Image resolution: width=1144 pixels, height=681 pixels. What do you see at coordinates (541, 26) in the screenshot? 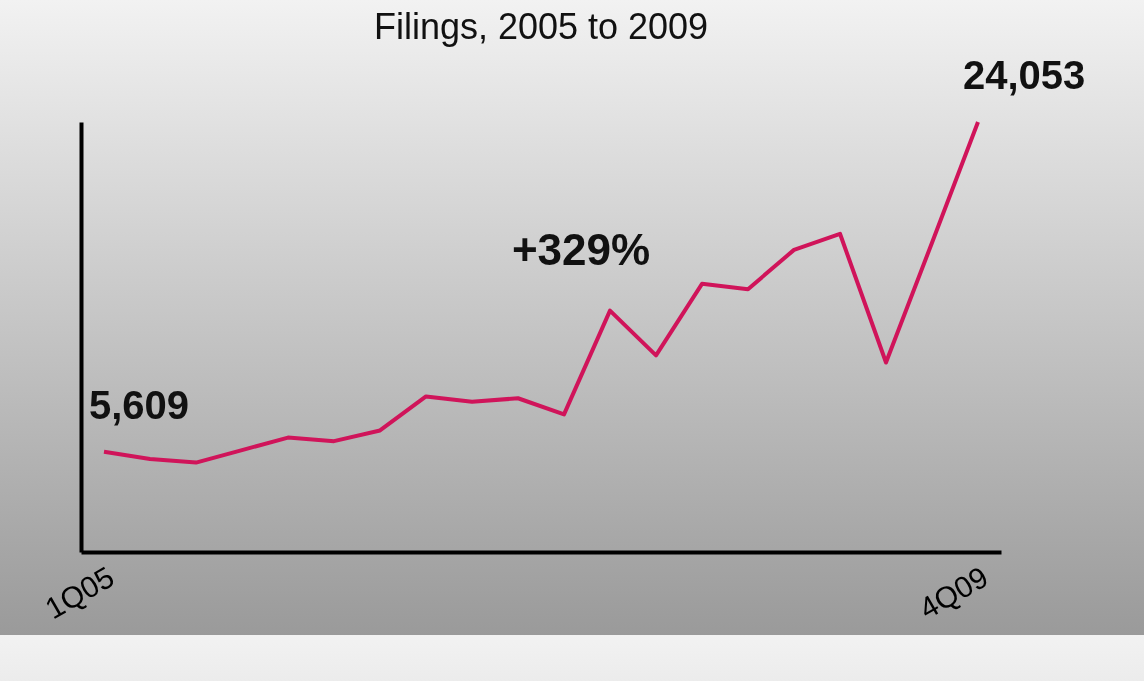
I see `chart-title: Filings, 2005 to 2009` at bounding box center [541, 26].